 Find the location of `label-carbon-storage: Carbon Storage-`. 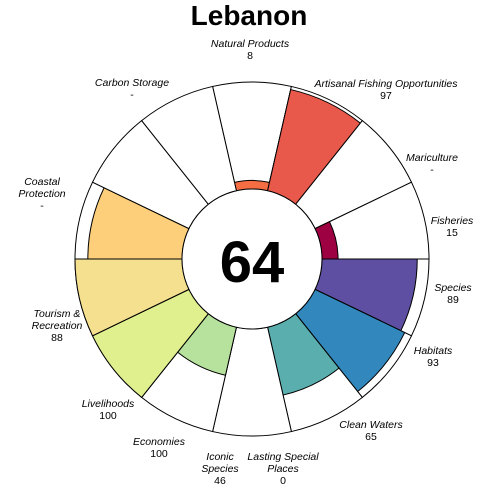

label-carbon-storage: Carbon Storage- is located at coordinates (132, 89).